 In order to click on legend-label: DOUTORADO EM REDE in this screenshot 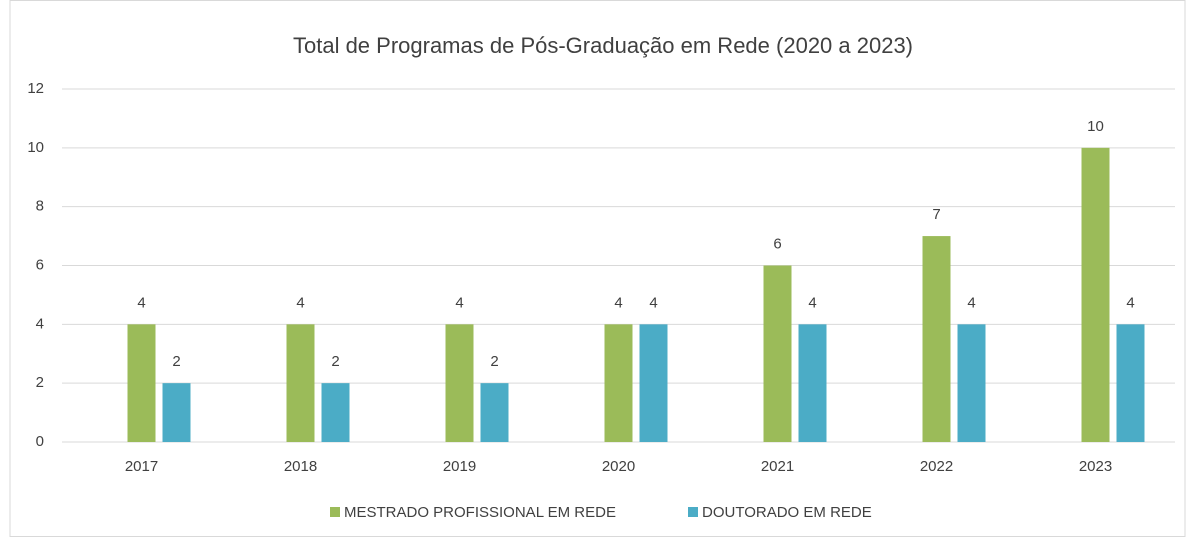, I will do `click(787, 512)`.